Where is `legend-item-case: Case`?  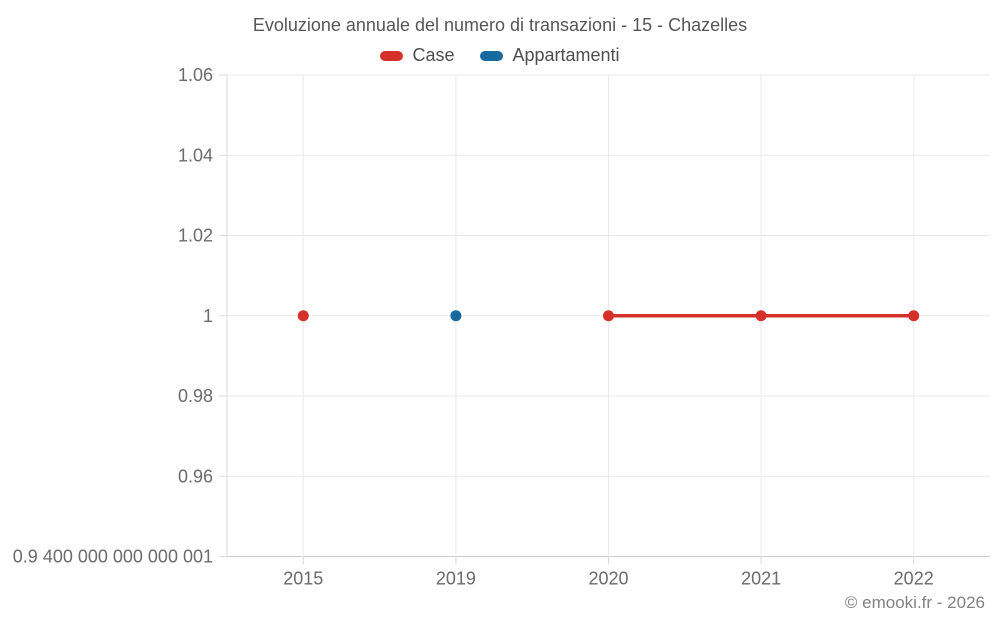
legend-item-case: Case is located at coordinates (417, 55).